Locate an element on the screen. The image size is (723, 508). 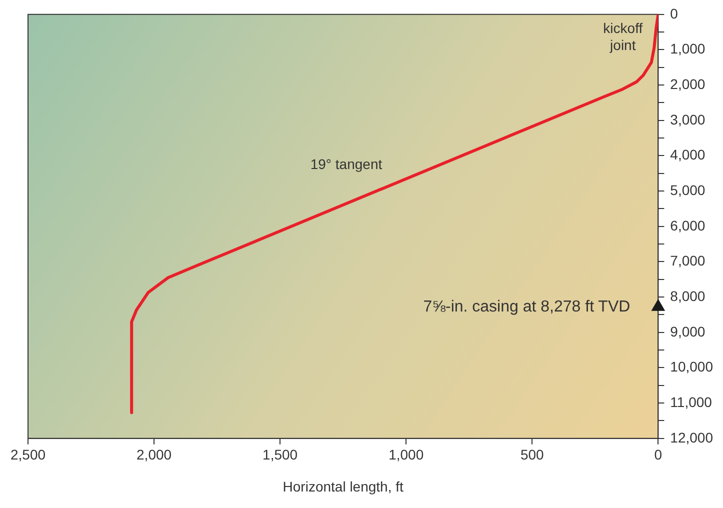
x-tick-label: 0 is located at coordinates (658, 454).